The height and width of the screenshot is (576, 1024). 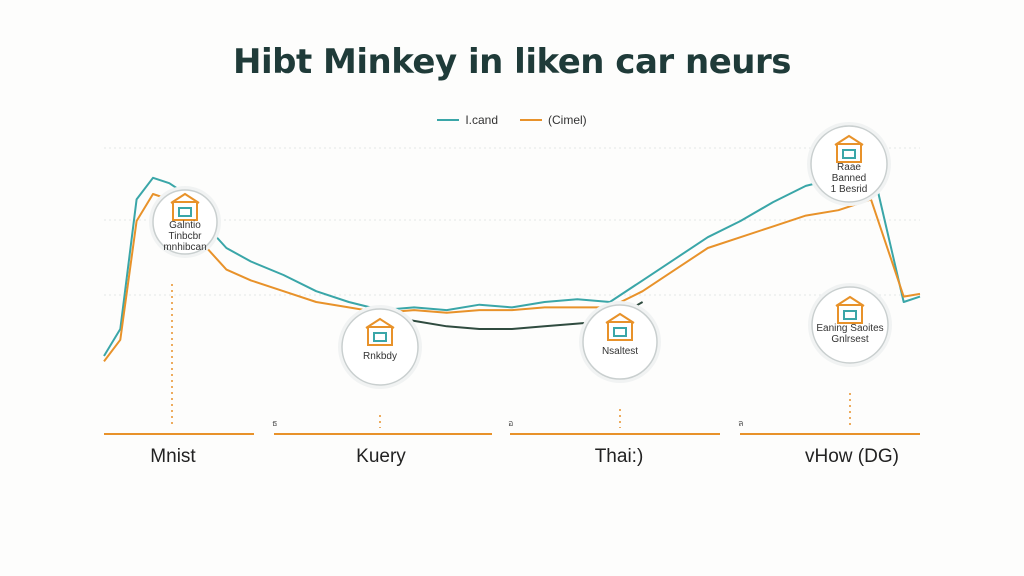 I want to click on marker-label-4-1: Eaning Saoites, so click(x=849, y=328).